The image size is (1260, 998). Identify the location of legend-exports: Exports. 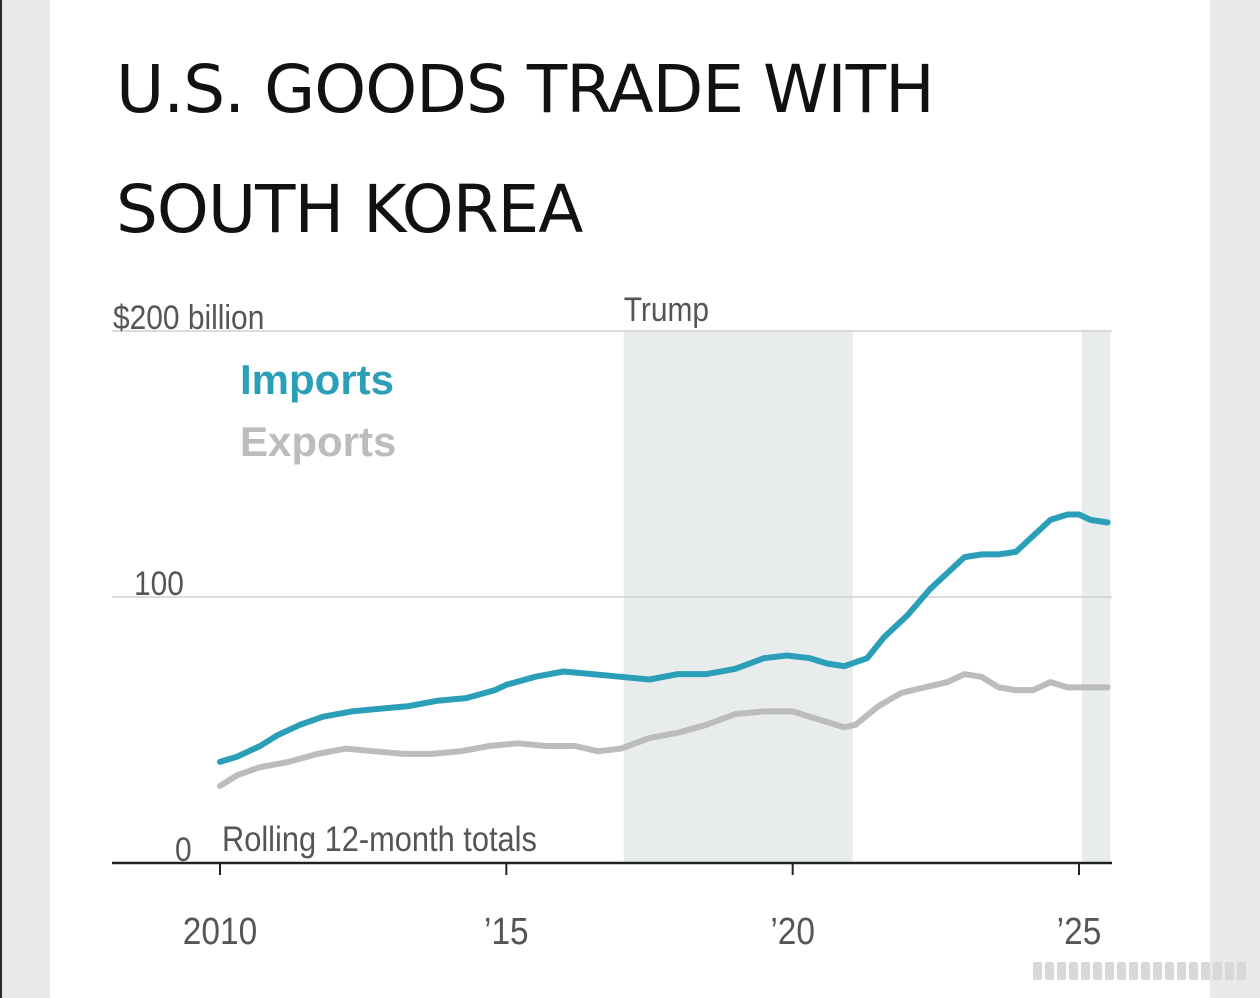
(318, 441).